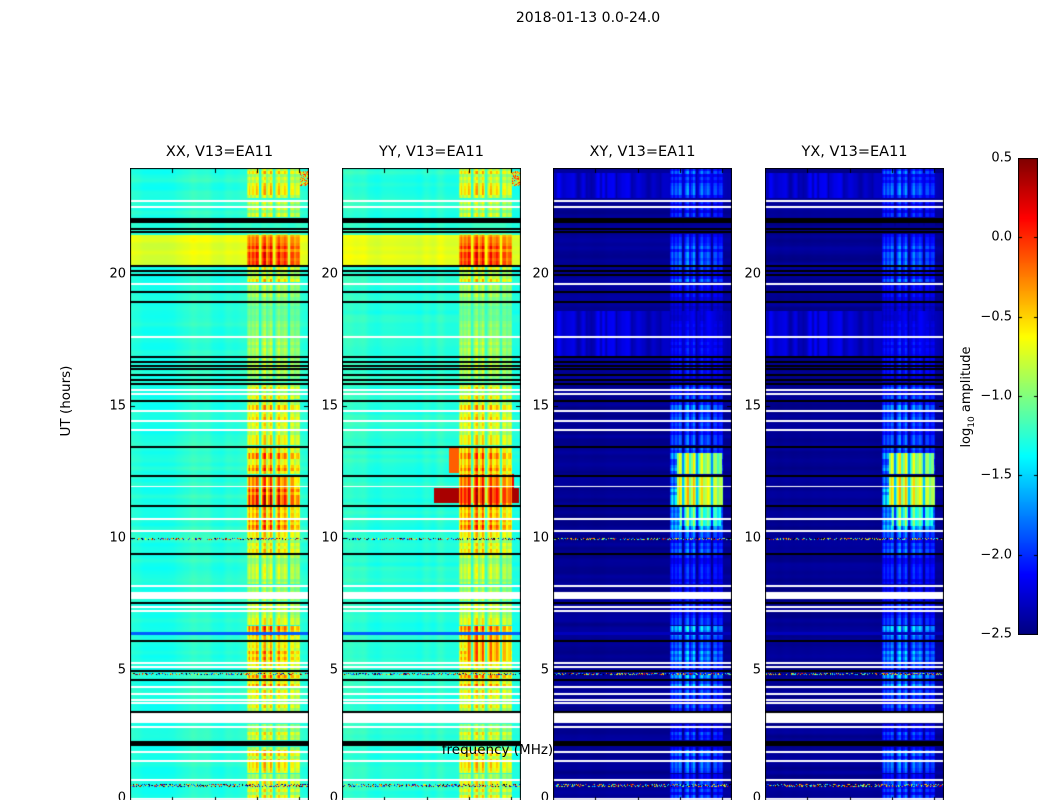 This screenshot has width=1050, height=800. Describe the element at coordinates (854, 484) in the screenshot. I see `heatmap-yx` at that location.